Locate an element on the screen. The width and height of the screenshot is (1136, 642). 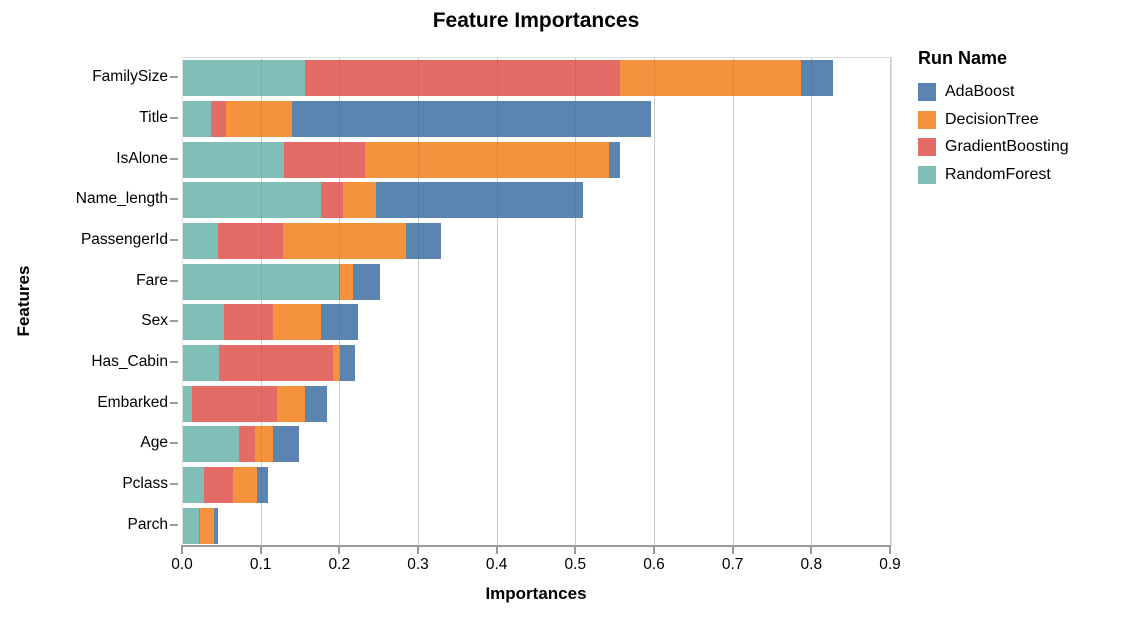
x-axis-tick-label: 0.5 is located at coordinates (575, 564).